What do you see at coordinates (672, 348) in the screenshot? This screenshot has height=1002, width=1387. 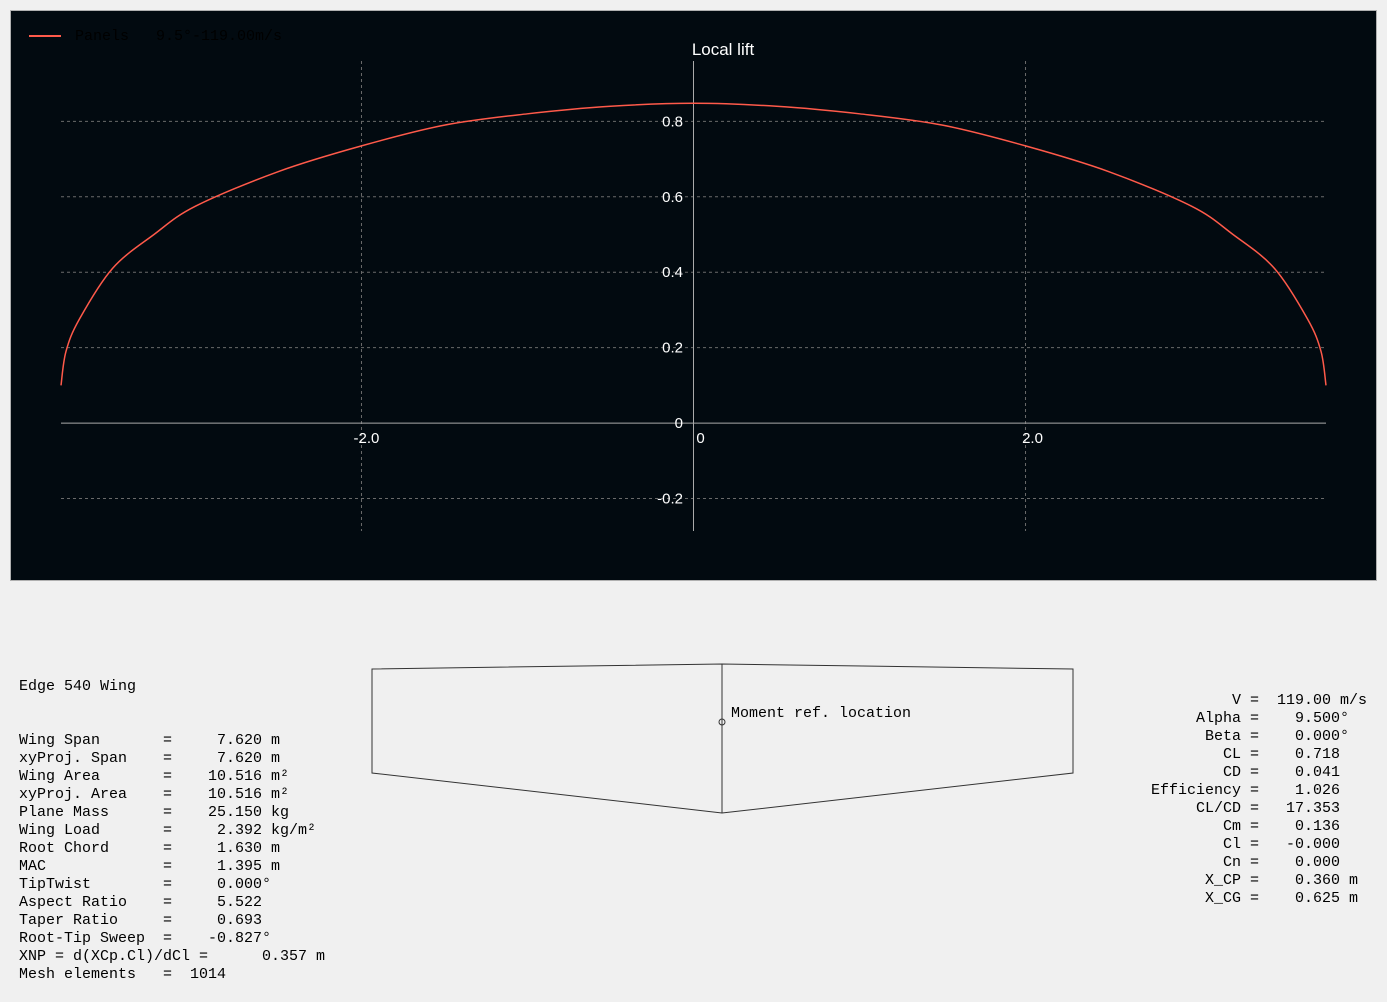 I see `y-tick-label: 0.2` at bounding box center [672, 348].